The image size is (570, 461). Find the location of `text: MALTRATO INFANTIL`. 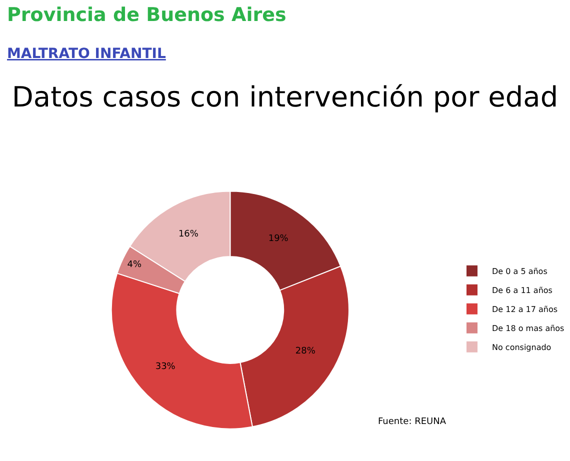

text: MALTRATO INFANTIL is located at coordinates (86, 54).